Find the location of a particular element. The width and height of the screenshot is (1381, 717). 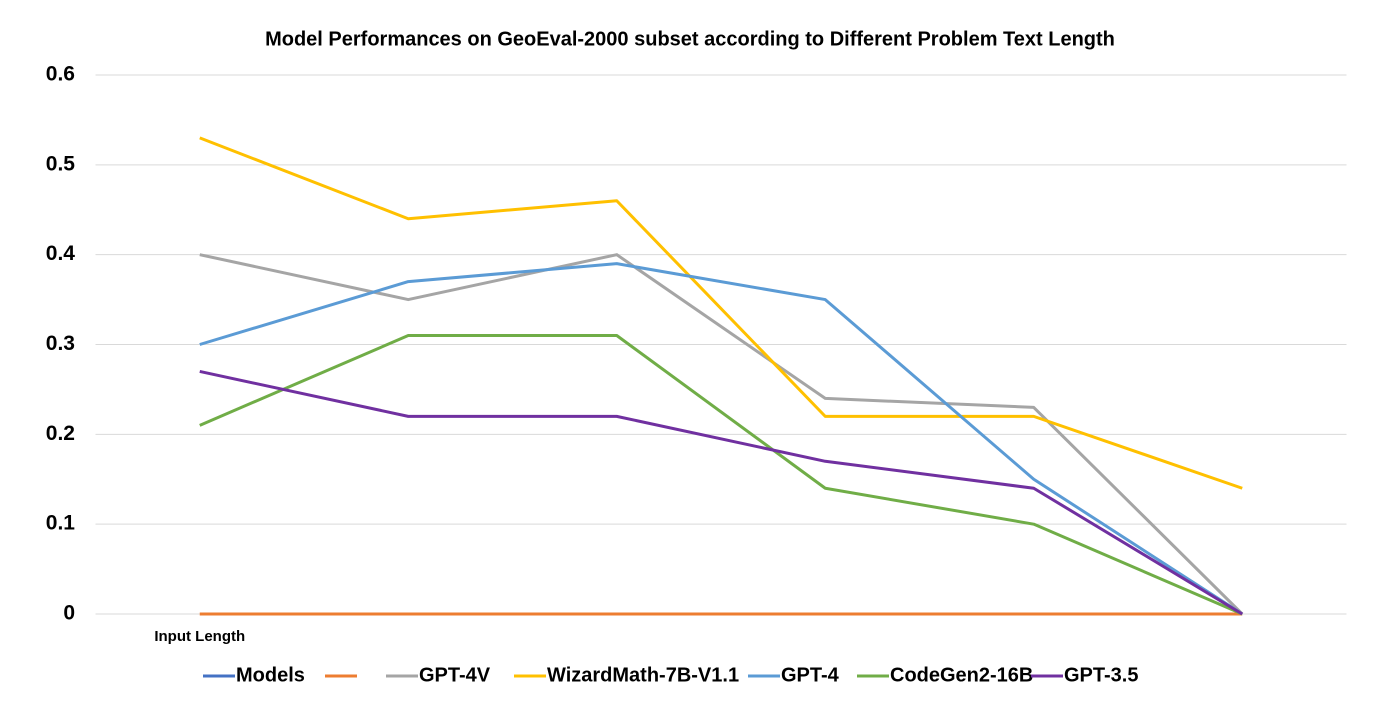

y-tick-label: 0.6 is located at coordinates (60, 74).